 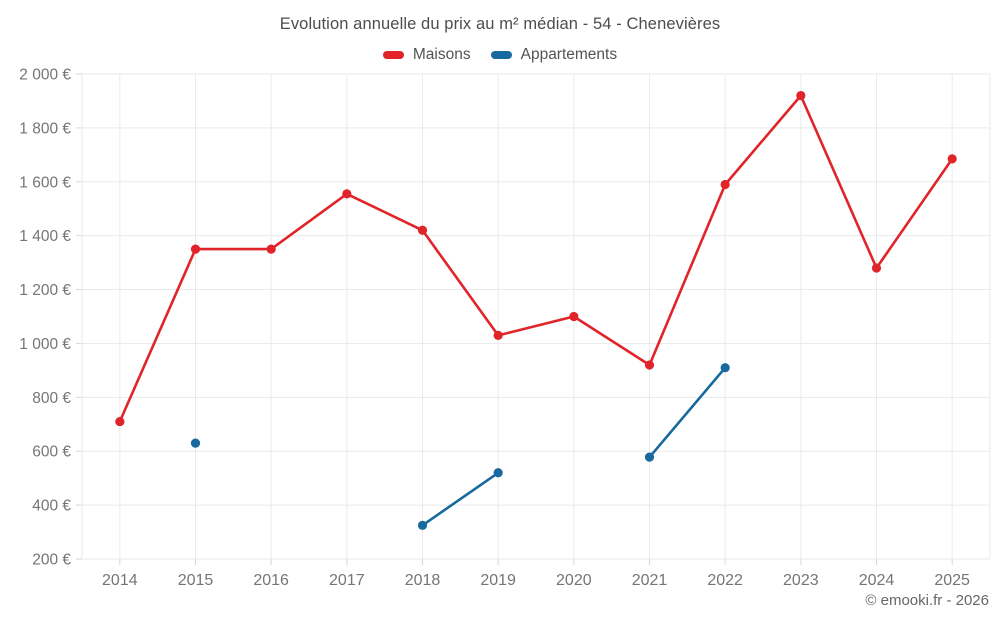 I want to click on y-axis-label: 1 200 €, so click(x=45, y=290).